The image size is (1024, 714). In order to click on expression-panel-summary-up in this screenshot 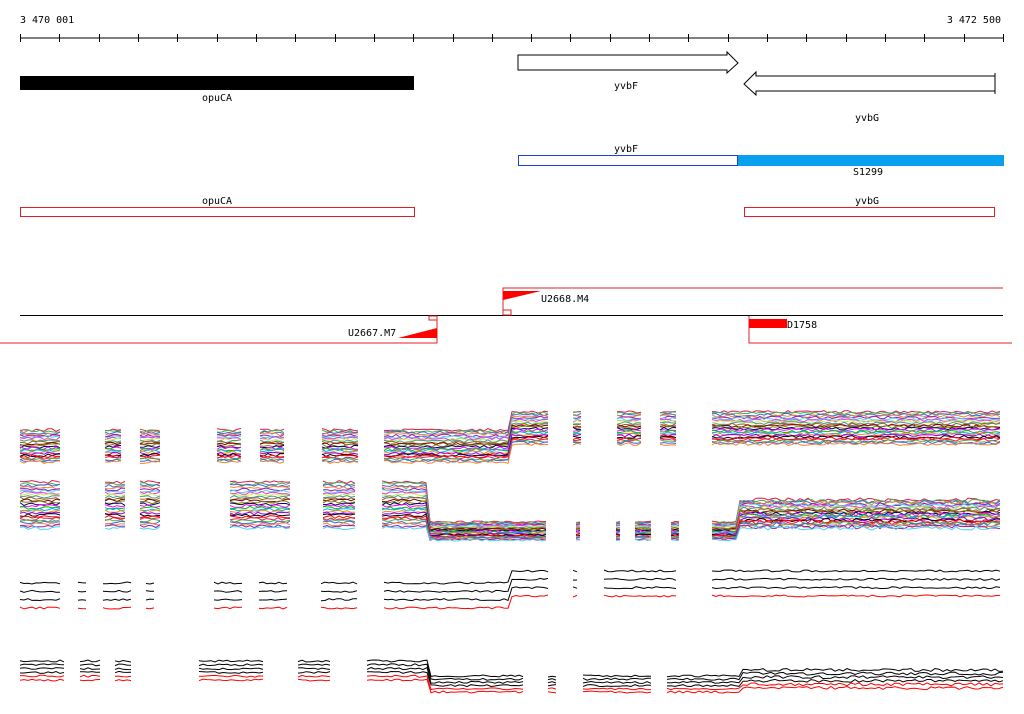, I will do `click(510, 589)`.